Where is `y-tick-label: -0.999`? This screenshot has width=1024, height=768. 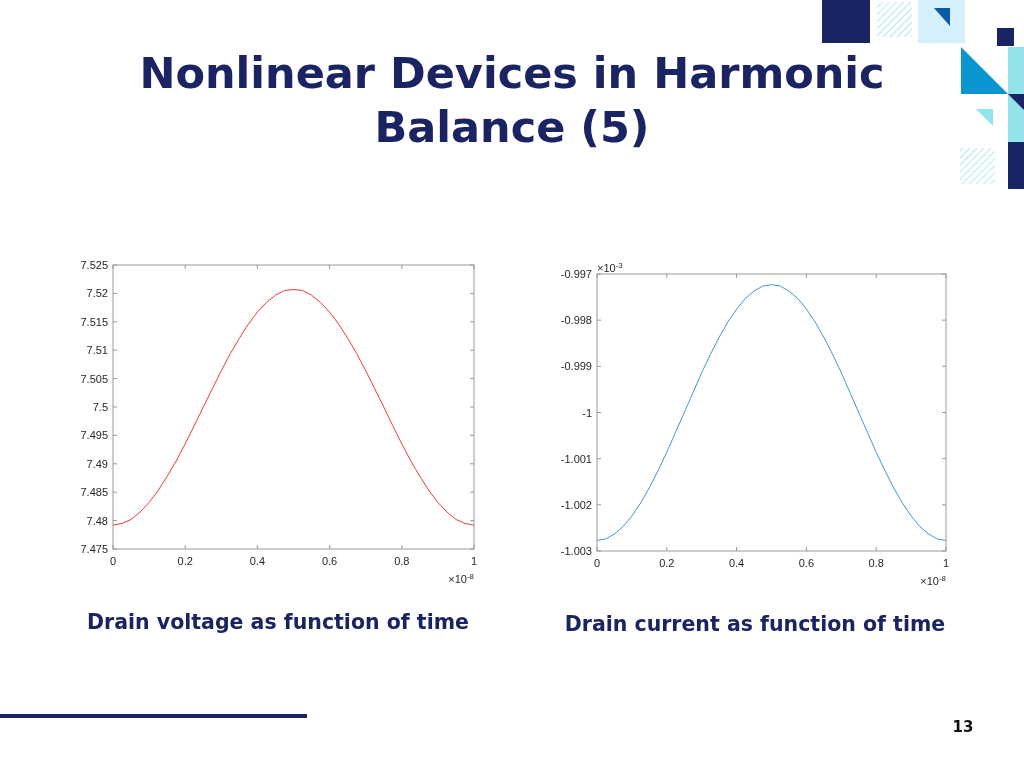
y-tick-label: -0.999 is located at coordinates (576, 366).